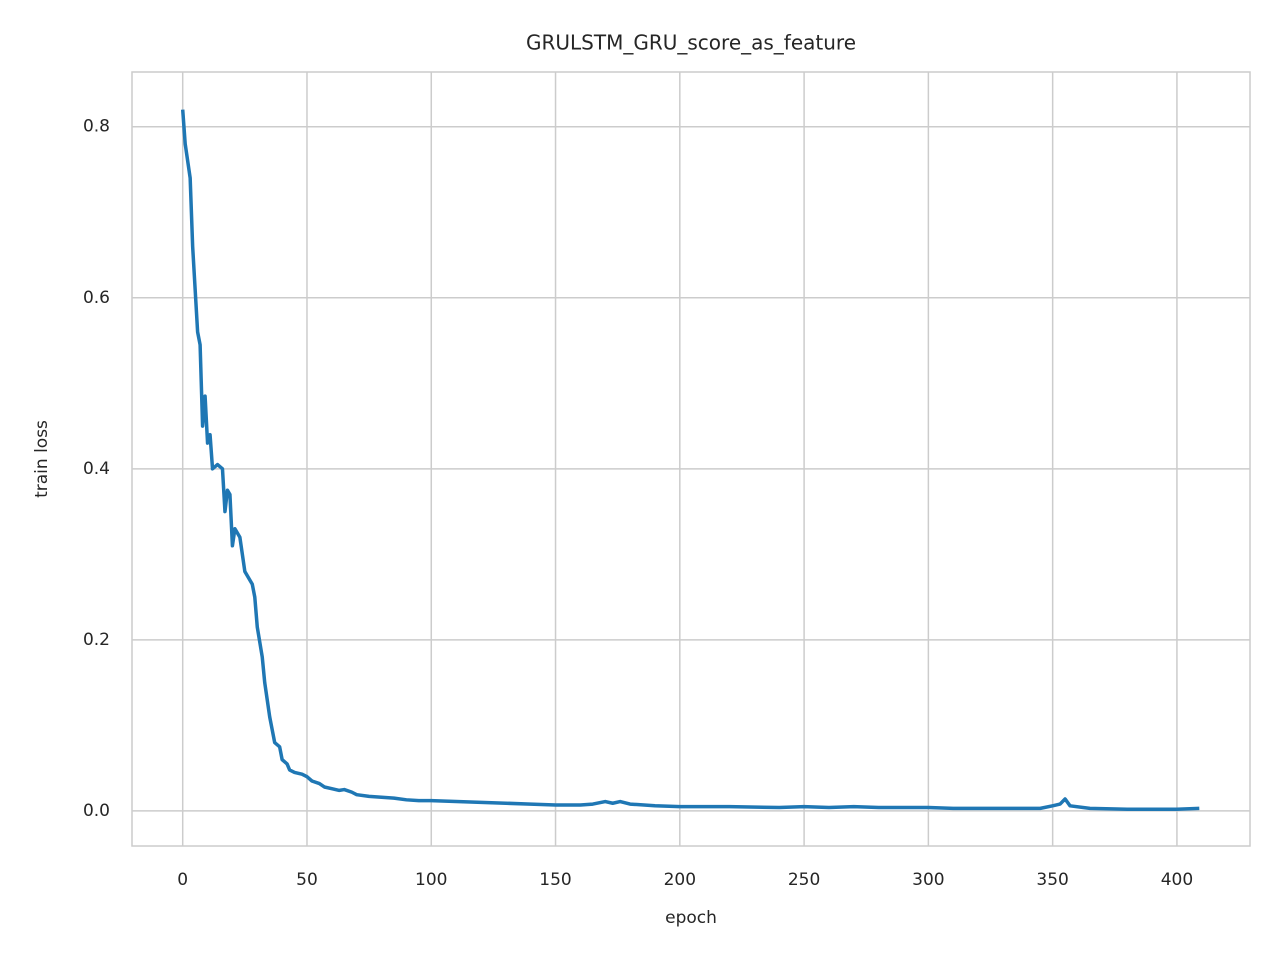 The width and height of the screenshot is (1280, 960). What do you see at coordinates (96, 640) in the screenshot?
I see `y-tick-label: 0.2` at bounding box center [96, 640].